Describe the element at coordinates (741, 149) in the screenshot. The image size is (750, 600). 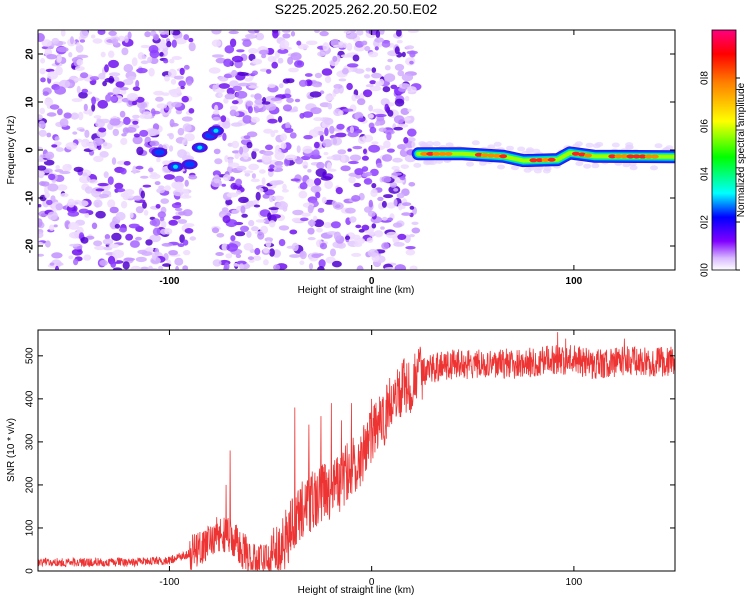
I see `colorbar-label: Normalized spectral amplitude` at that location.